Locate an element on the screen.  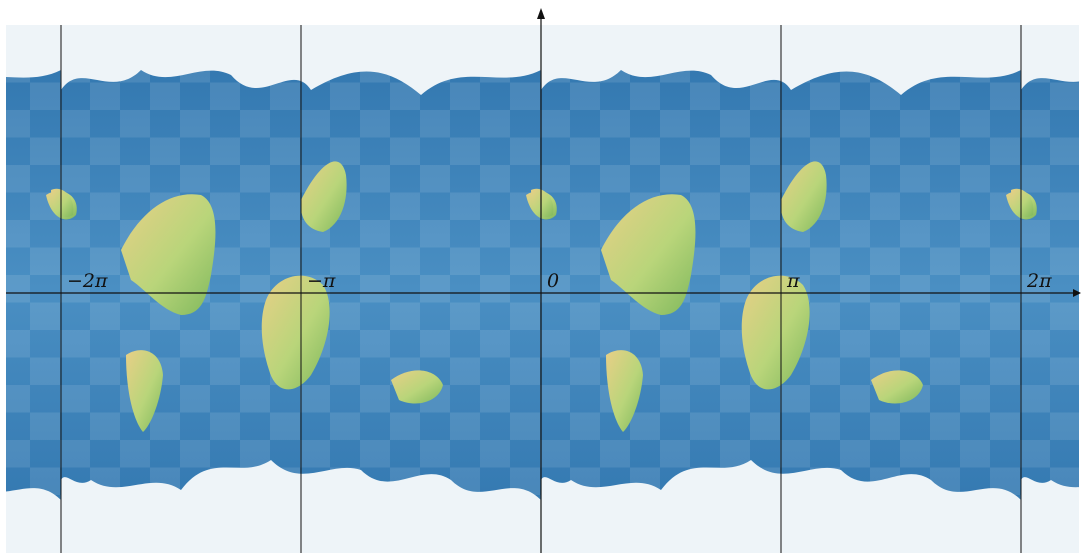
tick-label: −2π is located at coordinates (87, 281).